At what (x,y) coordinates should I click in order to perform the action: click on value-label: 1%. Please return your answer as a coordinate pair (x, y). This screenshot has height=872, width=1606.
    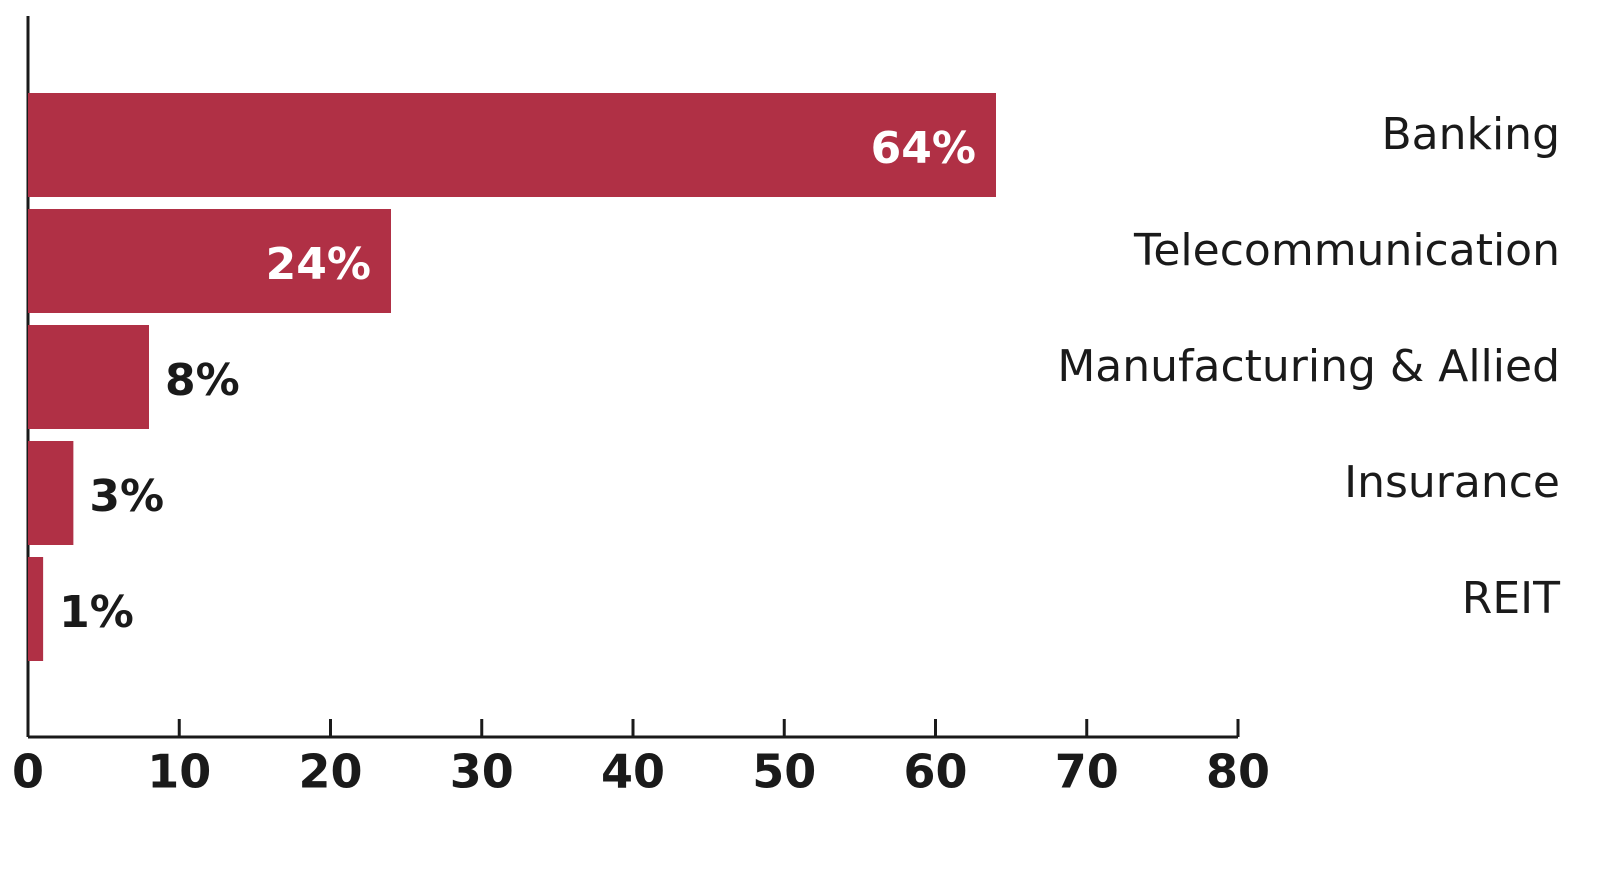
    Looking at the image, I should click on (96, 612).